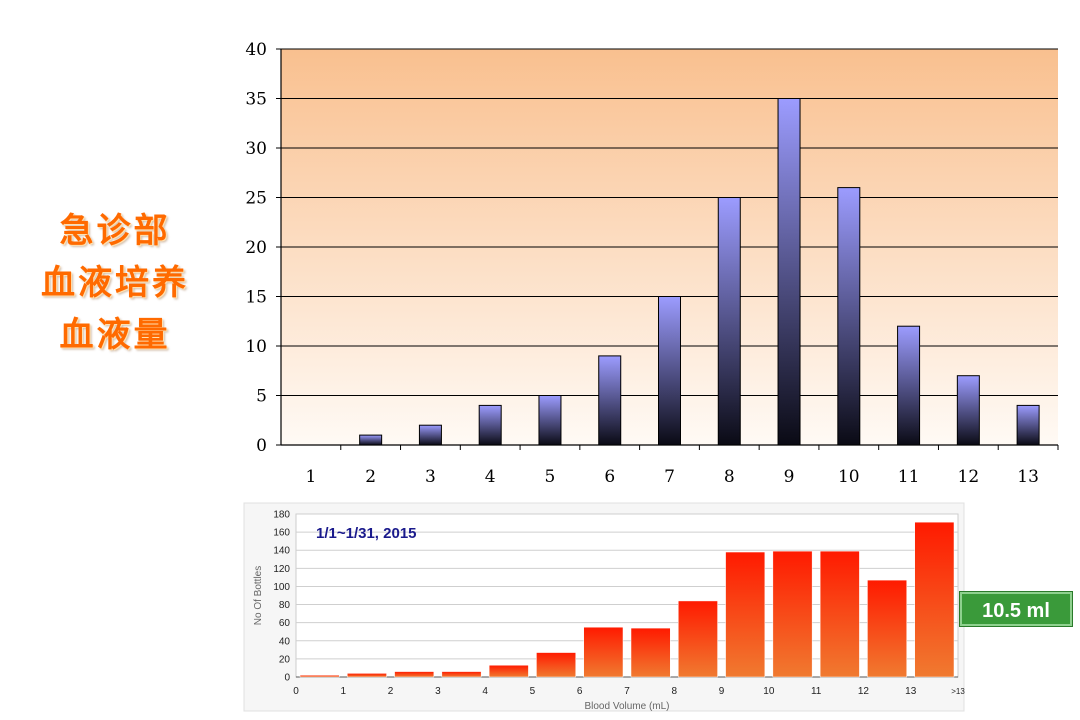  What do you see at coordinates (256, 347) in the screenshot?
I see `y-tick-label: 10` at bounding box center [256, 347].